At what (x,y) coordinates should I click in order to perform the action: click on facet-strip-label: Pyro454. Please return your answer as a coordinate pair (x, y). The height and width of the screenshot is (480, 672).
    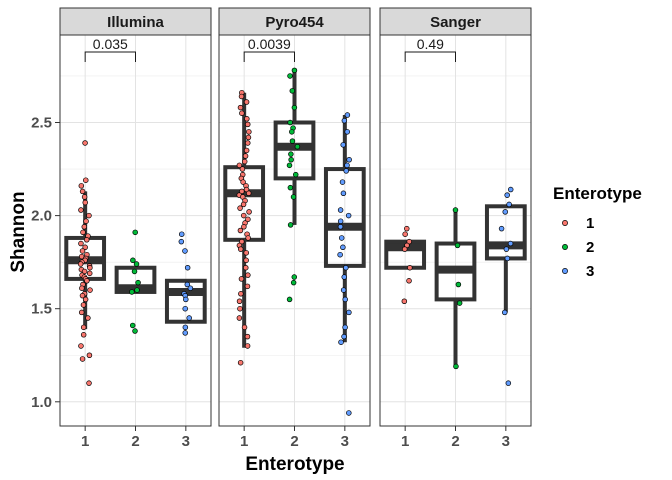
    Looking at the image, I should click on (294, 22).